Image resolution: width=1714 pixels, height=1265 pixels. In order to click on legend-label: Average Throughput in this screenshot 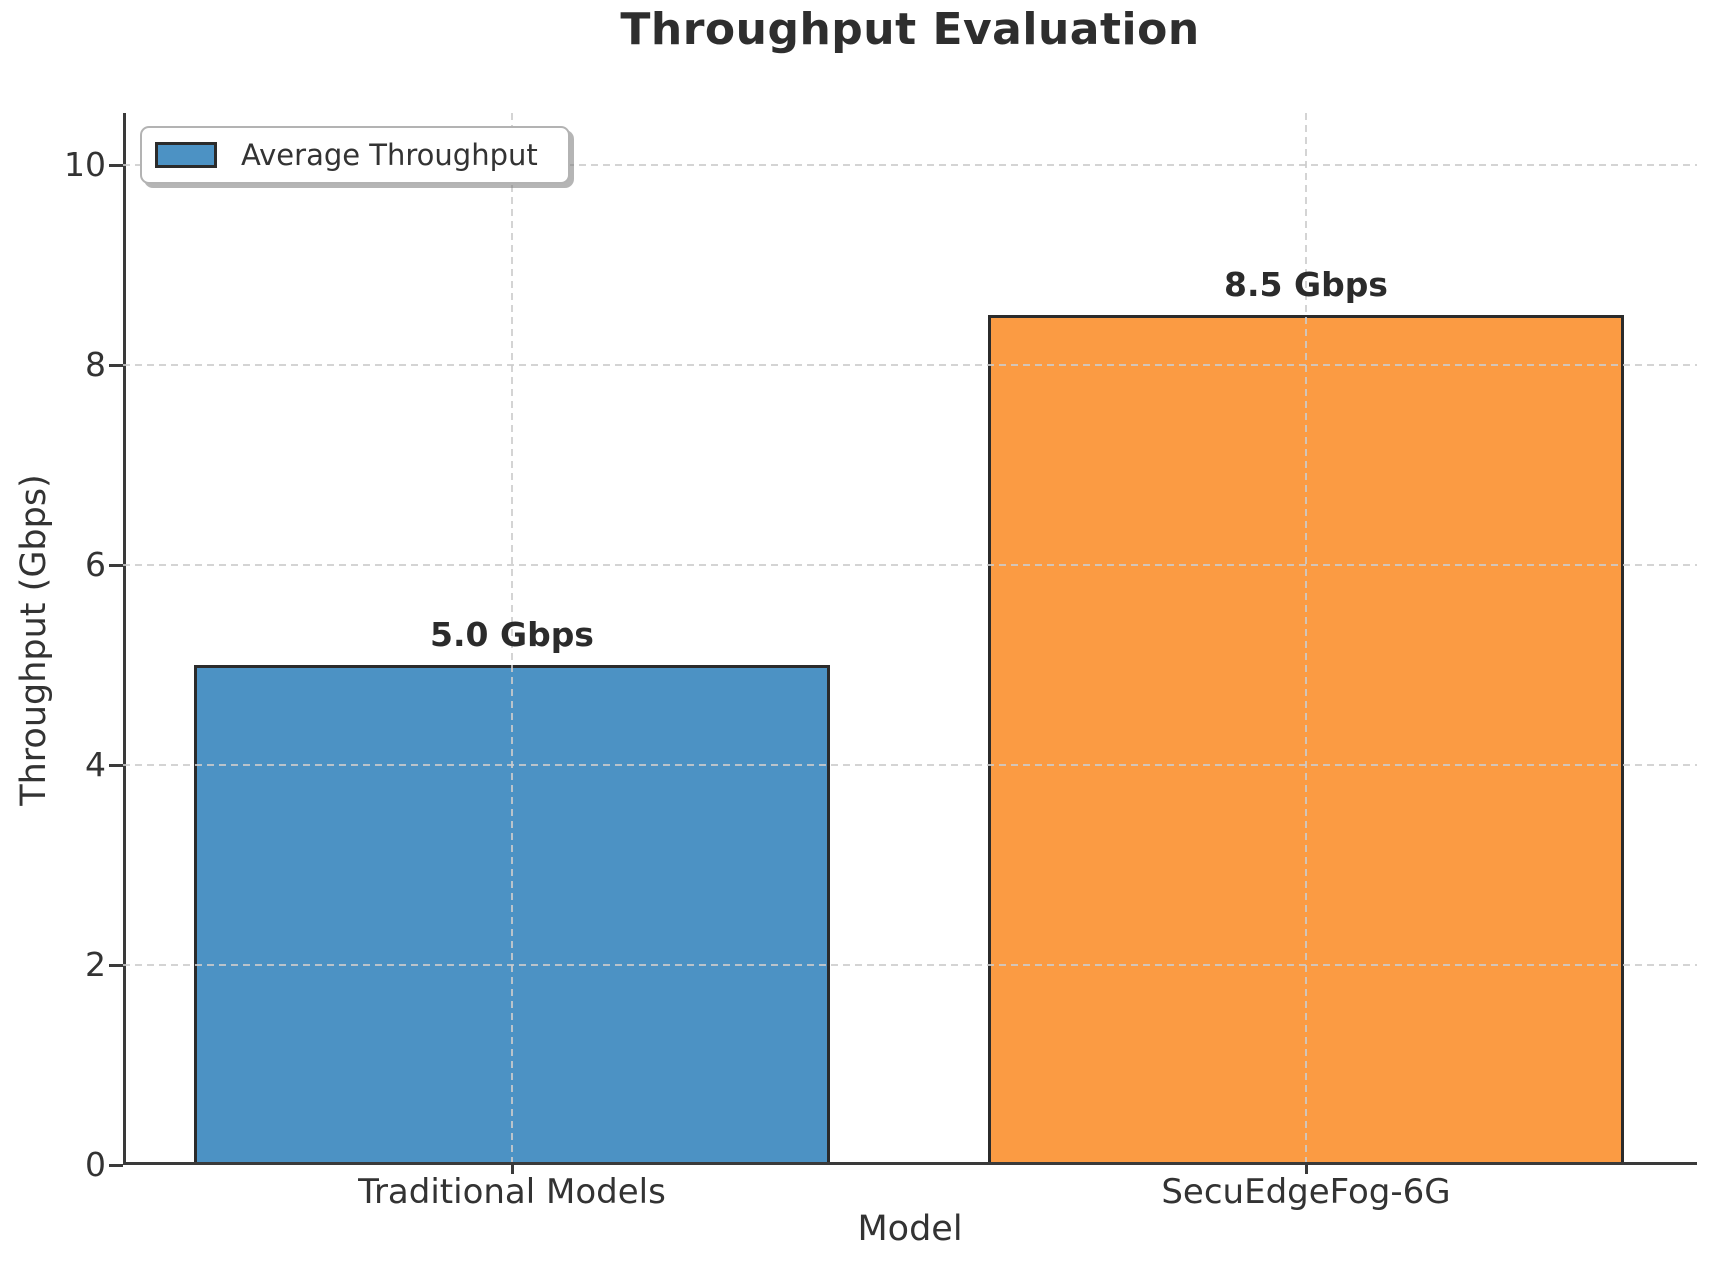, I will do `click(389, 155)`.